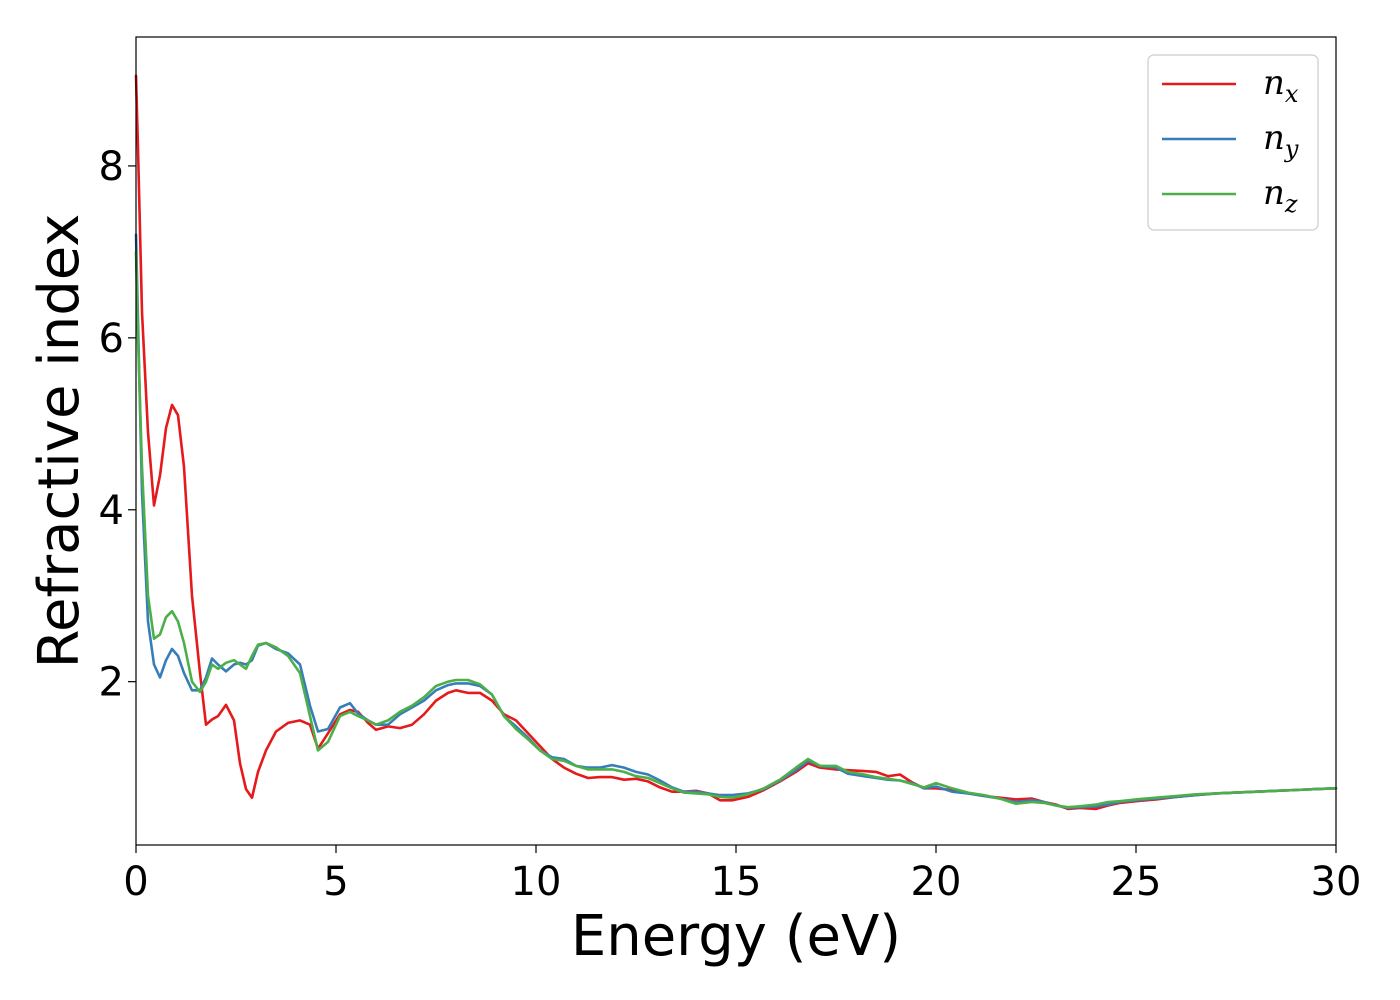 The height and width of the screenshot is (1000, 1400). Describe the element at coordinates (59, 441) in the screenshot. I see `y-axis-title: Refractive index` at that location.